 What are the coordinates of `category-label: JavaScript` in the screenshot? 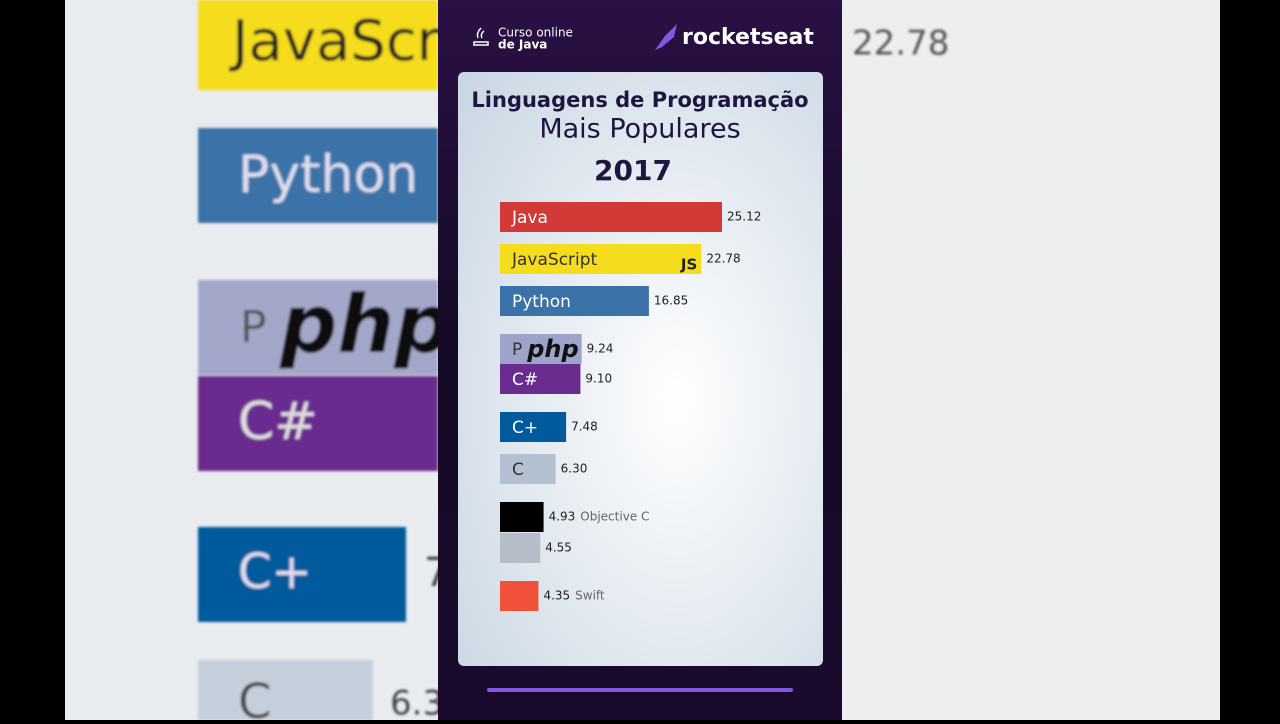 It's located at (554, 260).